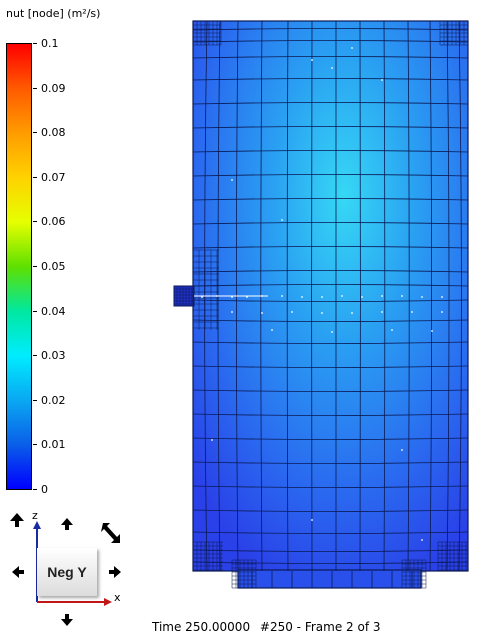 Image resolution: width=481 pixels, height=644 pixels. I want to click on color-bar-tick-label: 0.06, so click(53, 222).